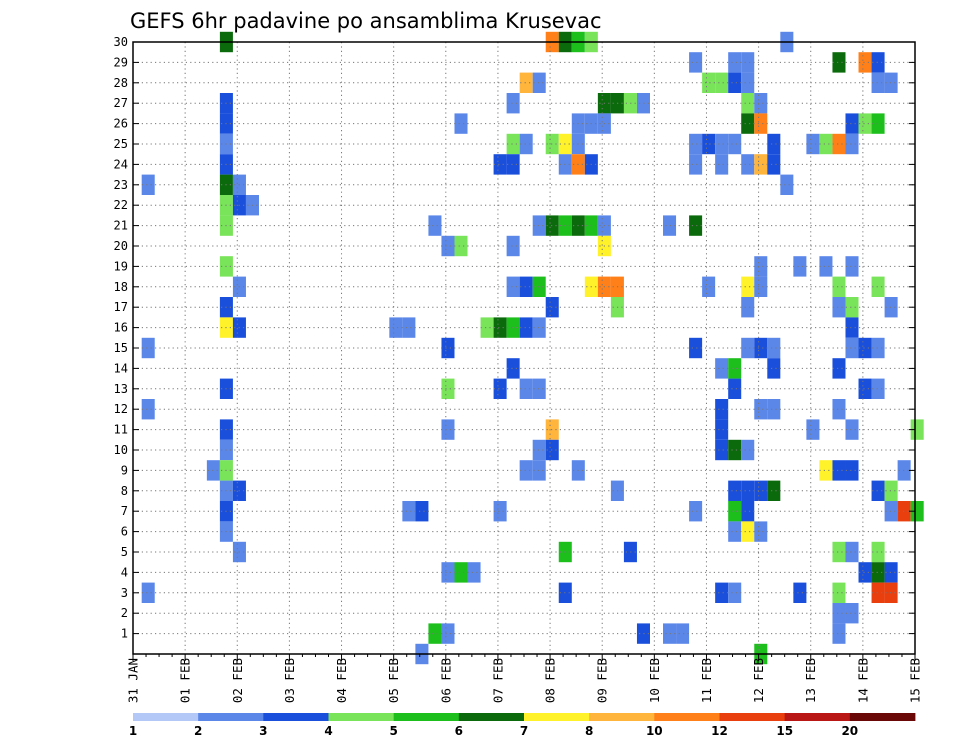  I want to click on x-tick-label: 15 FEB, so click(915, 680).